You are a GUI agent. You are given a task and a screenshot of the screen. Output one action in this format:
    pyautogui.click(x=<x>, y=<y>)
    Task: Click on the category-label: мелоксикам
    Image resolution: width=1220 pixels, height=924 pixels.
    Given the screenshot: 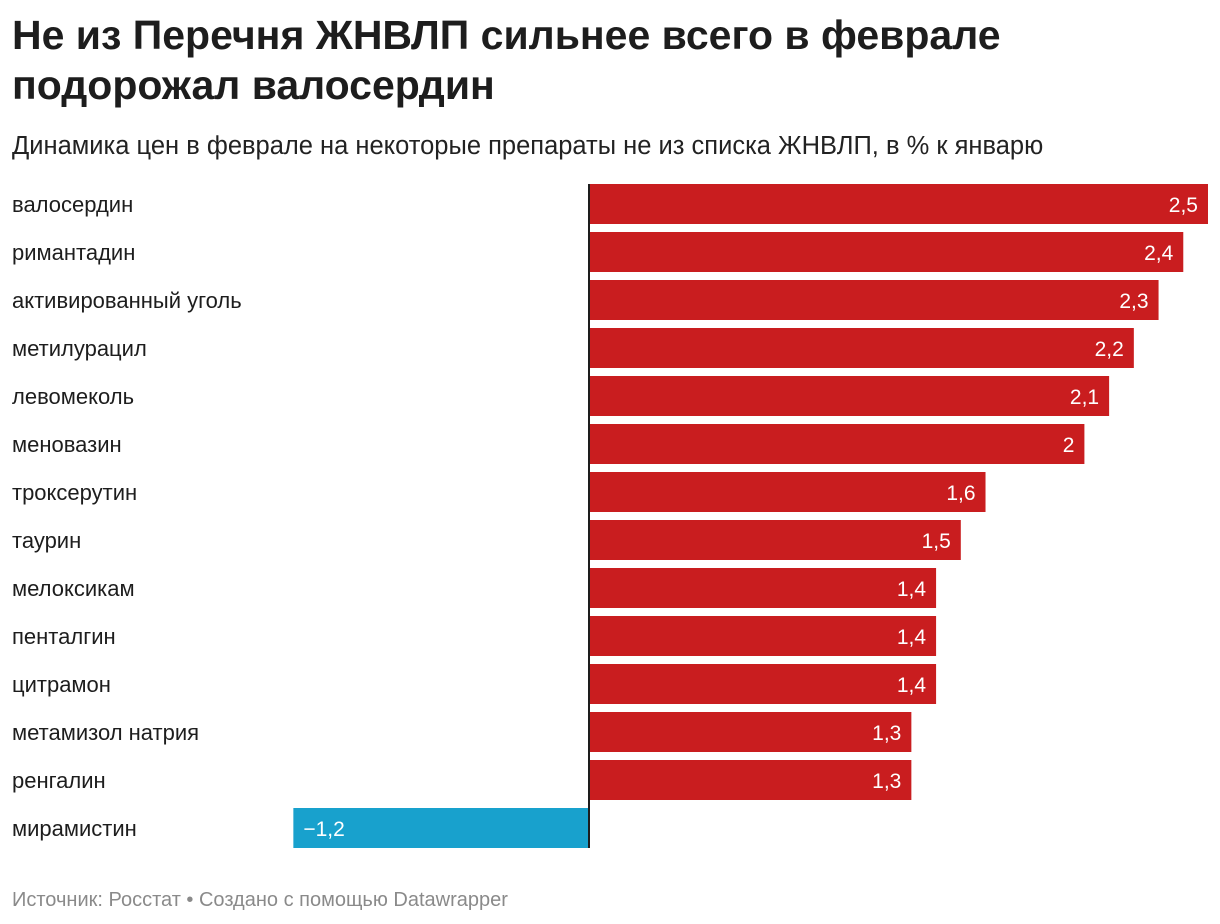 What is the action you would take?
    pyautogui.click(x=73, y=588)
    